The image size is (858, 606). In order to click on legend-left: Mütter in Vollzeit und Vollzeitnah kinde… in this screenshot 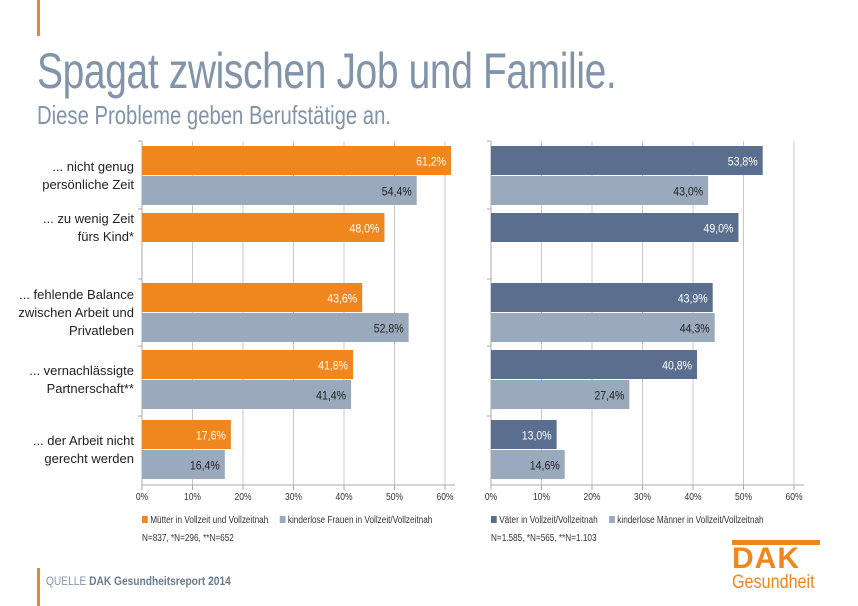, I will do `click(287, 520)`.